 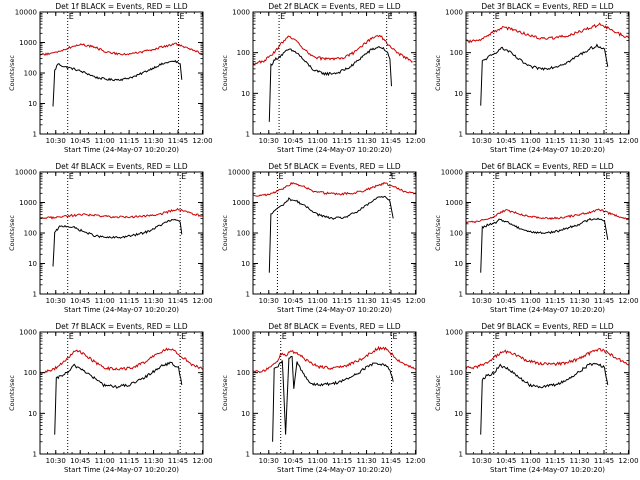 What do you see at coordinates (547, 6) in the screenshot?
I see `chart-title: Det 3f BLACK = Events, RED = LLD` at bounding box center [547, 6].